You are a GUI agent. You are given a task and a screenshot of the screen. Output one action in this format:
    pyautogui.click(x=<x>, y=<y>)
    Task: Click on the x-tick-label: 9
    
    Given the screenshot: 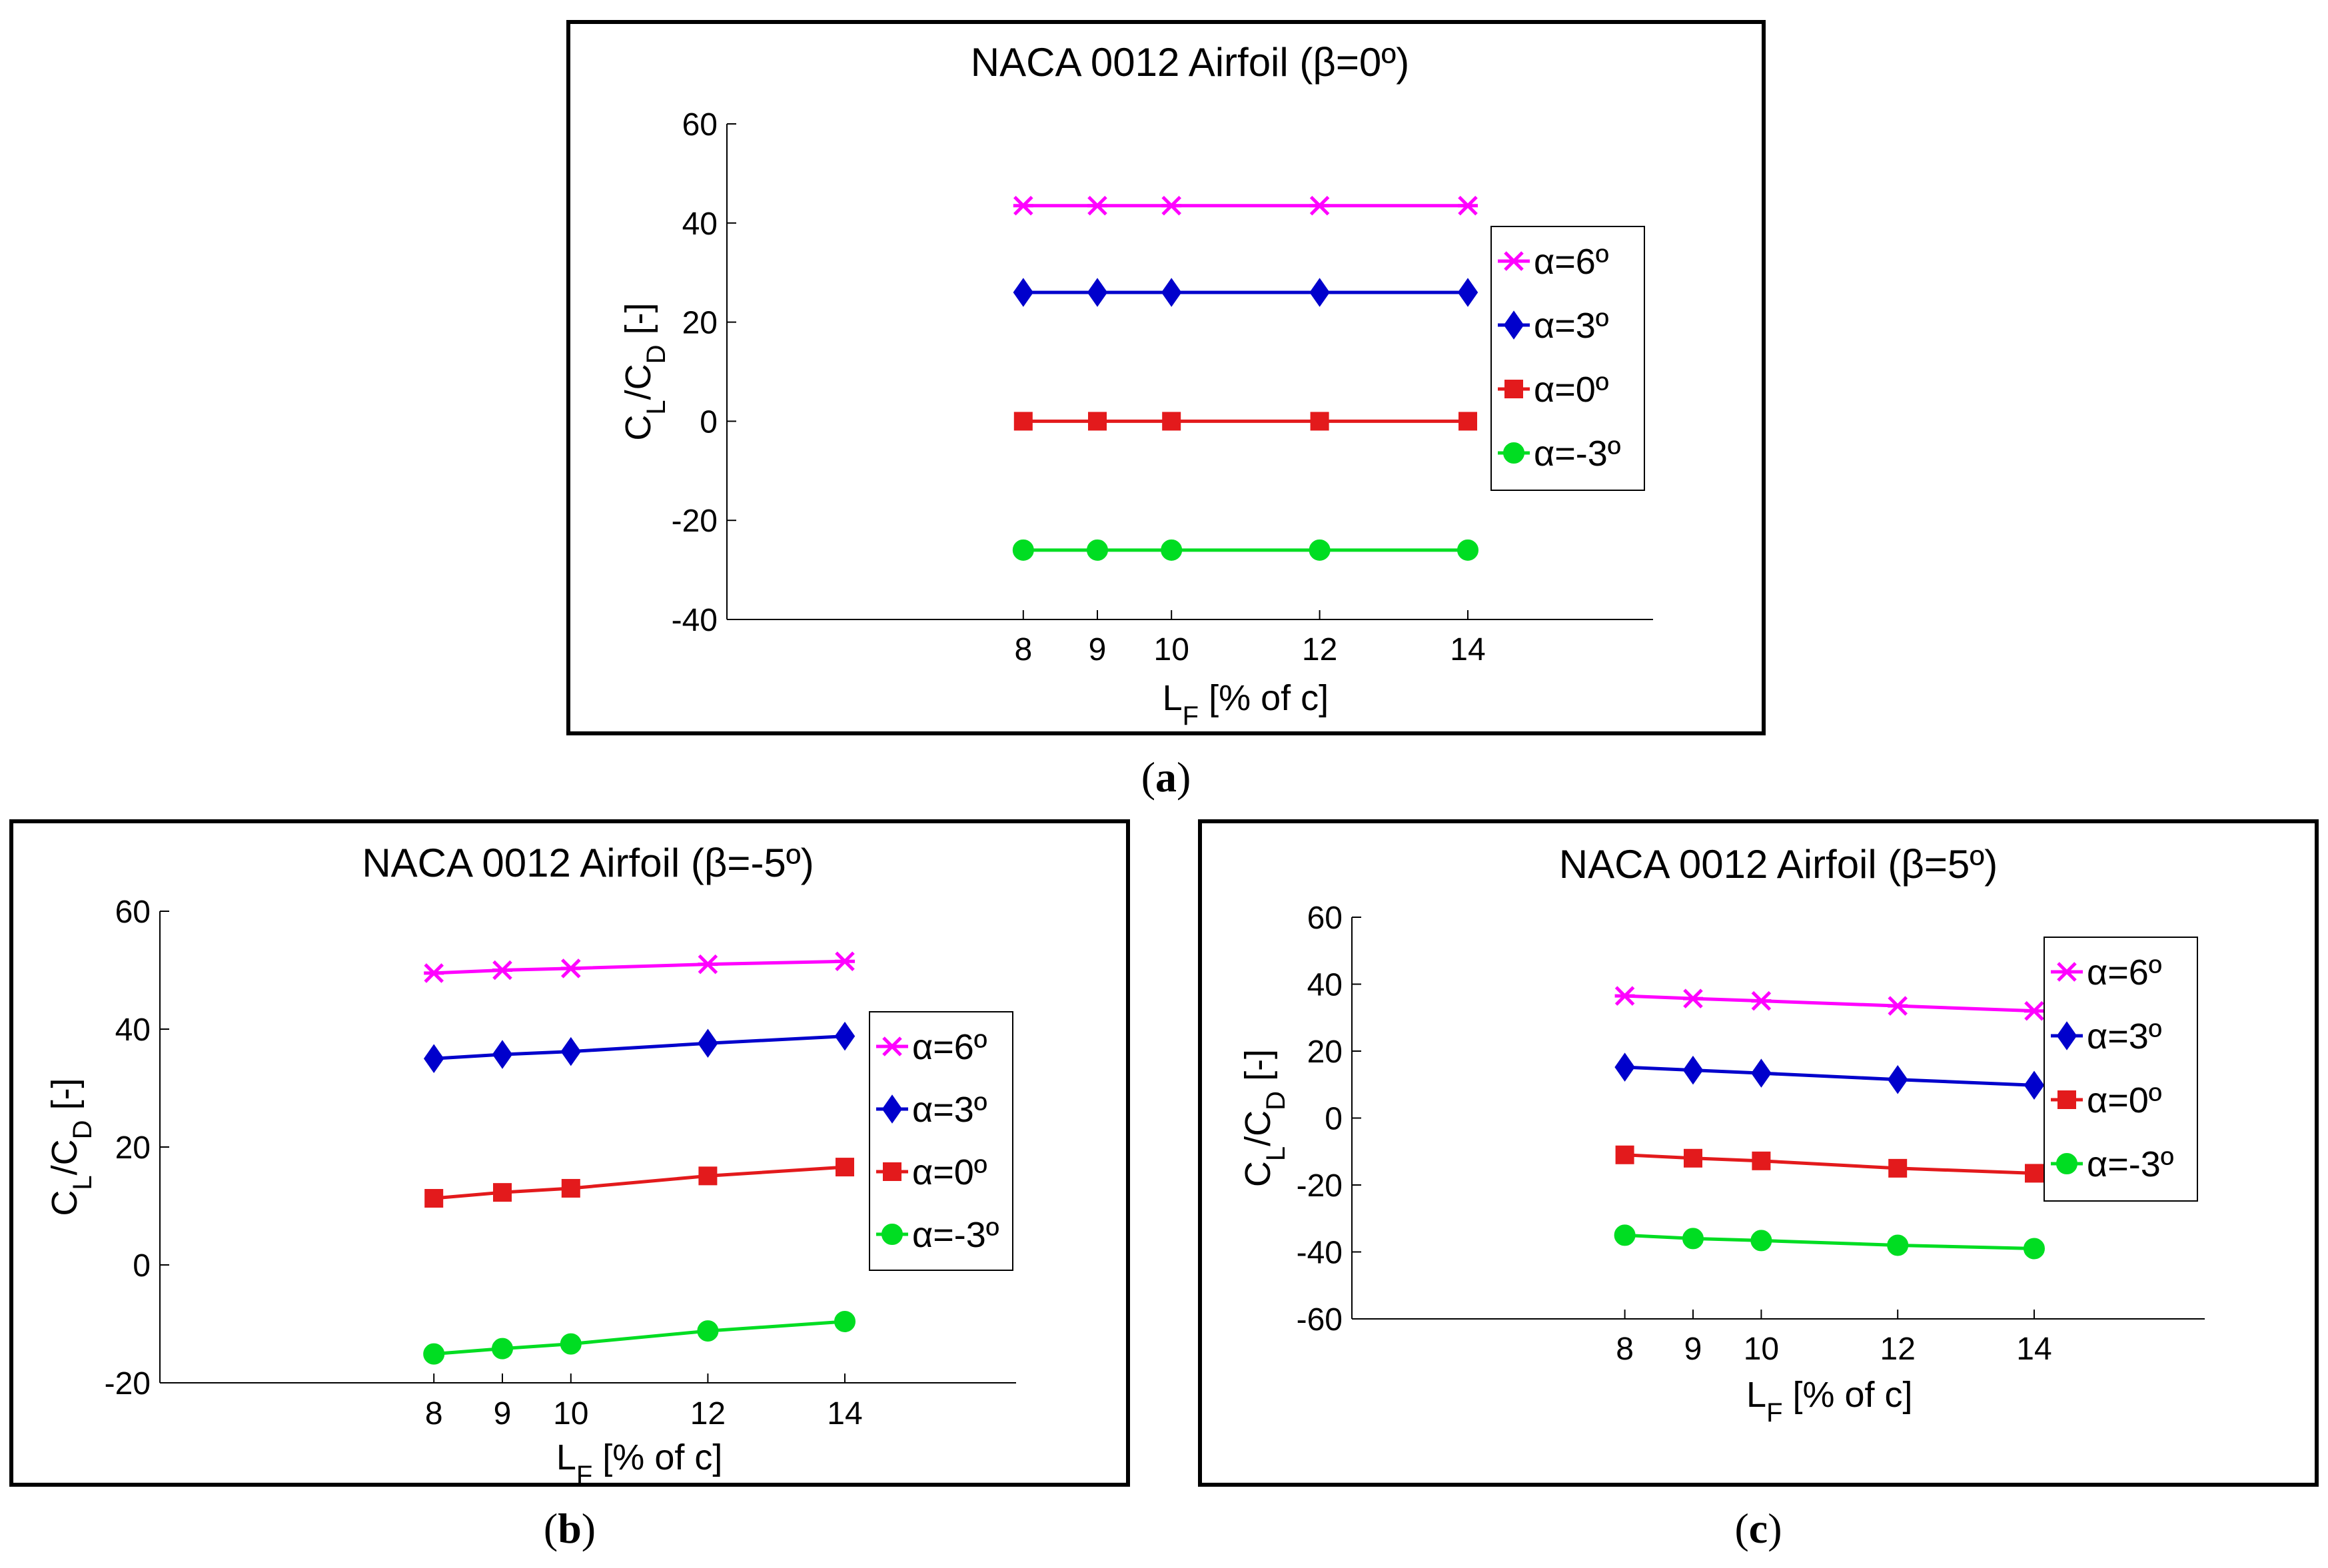 What is the action you would take?
    pyautogui.click(x=1693, y=1349)
    